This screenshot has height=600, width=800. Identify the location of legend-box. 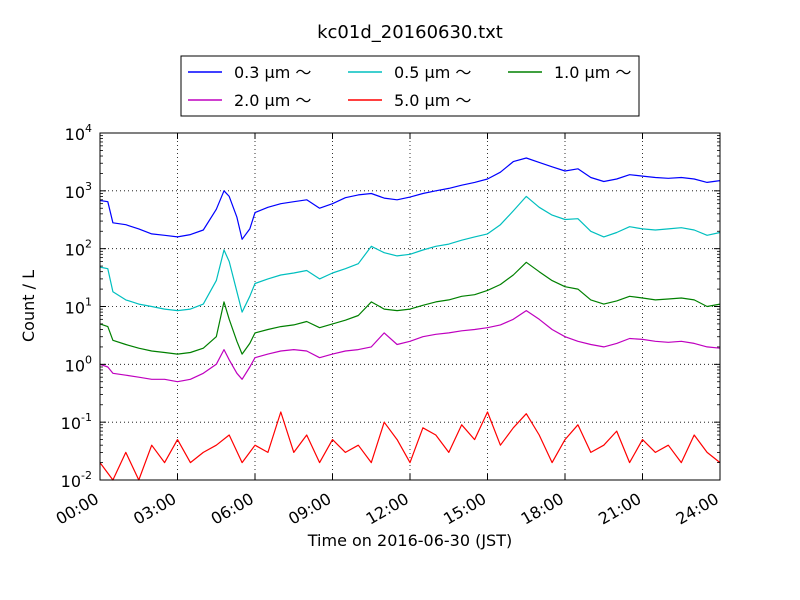
(410, 86).